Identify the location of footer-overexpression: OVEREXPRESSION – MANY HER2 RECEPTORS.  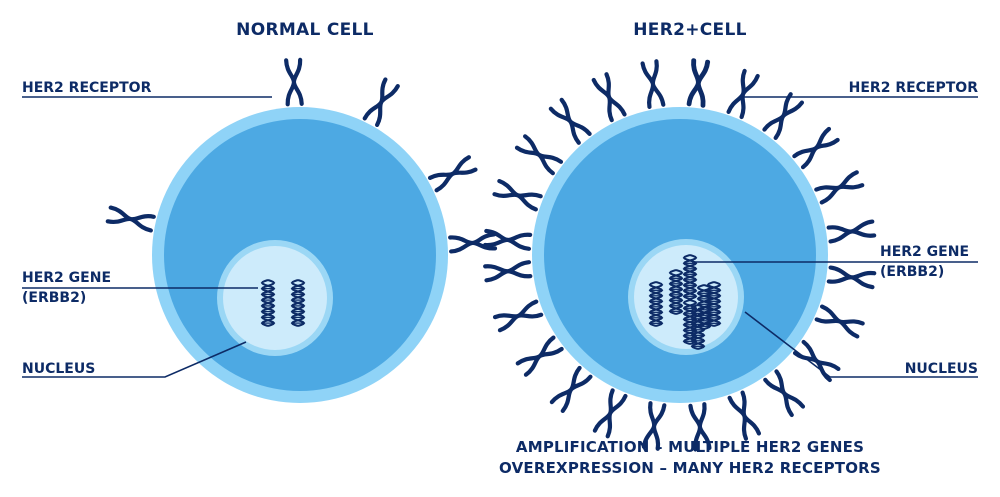
(690, 468).